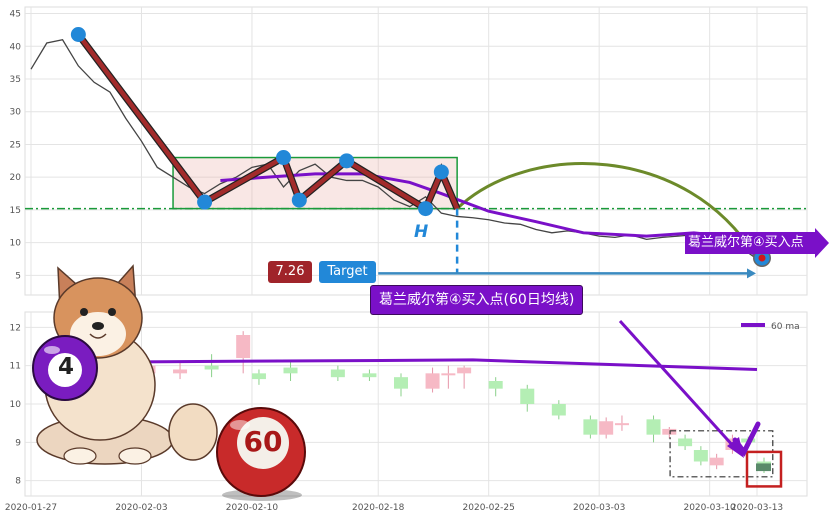 The height and width of the screenshot is (520, 830). I want to click on target-tag: Target, so click(347, 272).